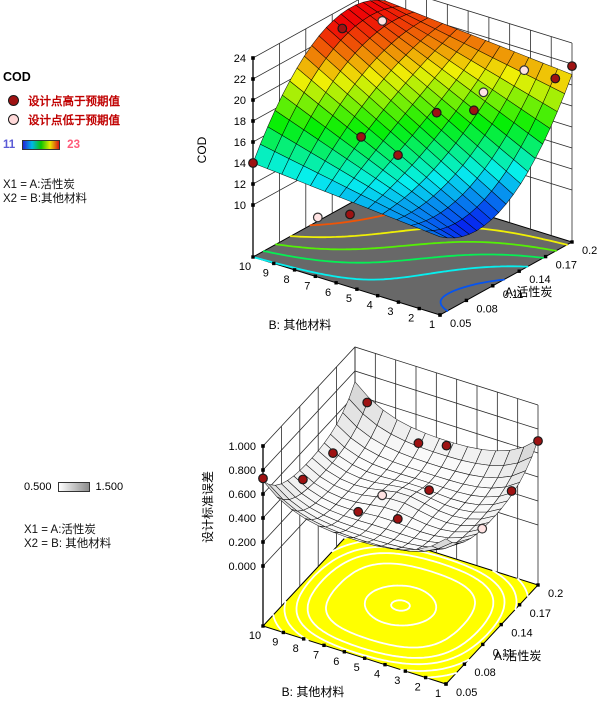 The width and height of the screenshot is (600, 702). I want to click on z-axis-title: COD, so click(202, 149).